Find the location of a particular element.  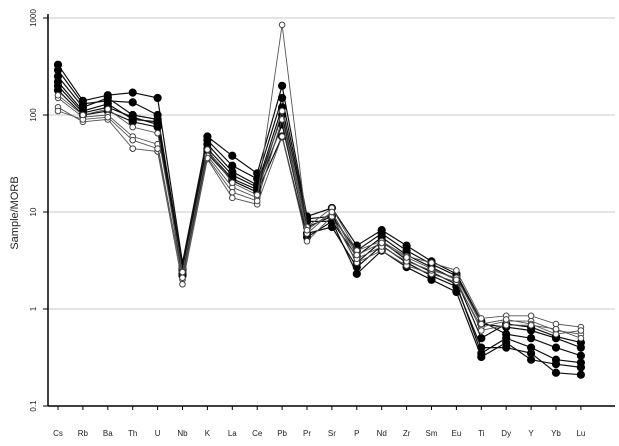

x-tick-label: Ba is located at coordinates (108, 433).